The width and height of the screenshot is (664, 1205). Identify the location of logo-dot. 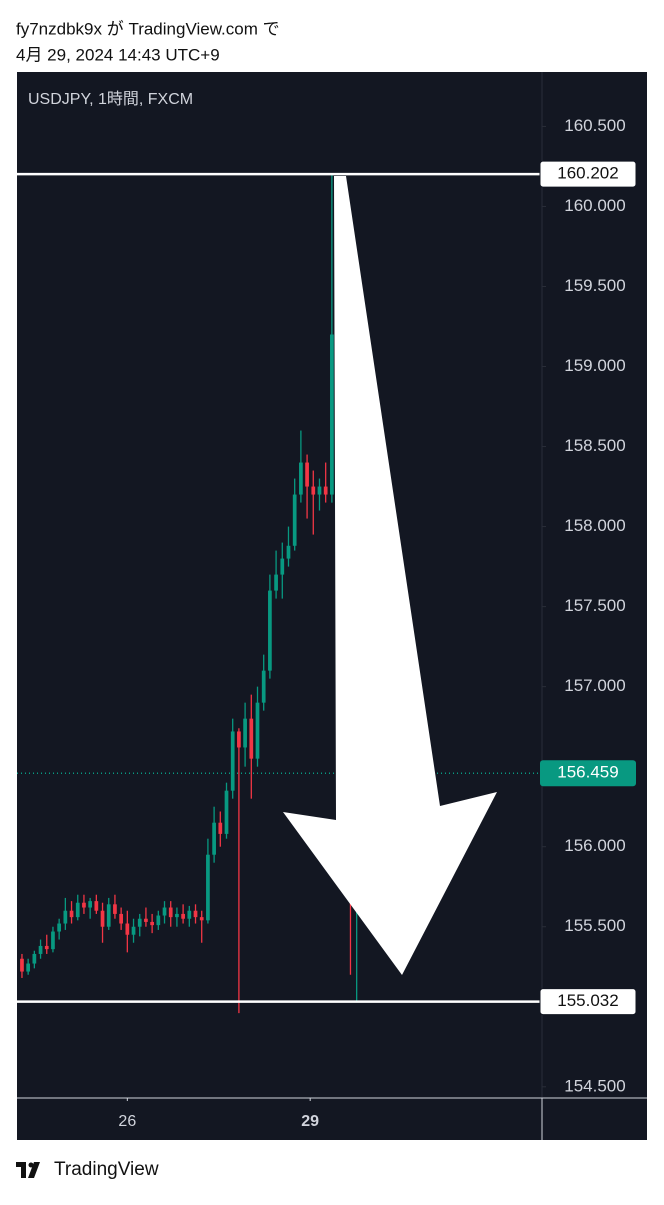
(31, 1165).